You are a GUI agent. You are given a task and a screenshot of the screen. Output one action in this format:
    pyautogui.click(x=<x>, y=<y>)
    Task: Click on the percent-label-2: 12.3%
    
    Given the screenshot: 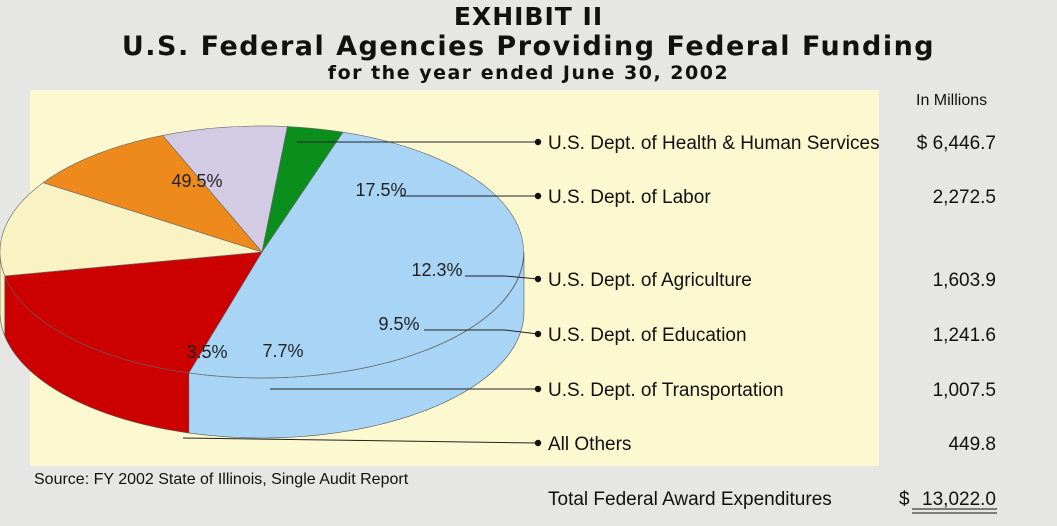 What is the action you would take?
    pyautogui.click(x=436, y=270)
    